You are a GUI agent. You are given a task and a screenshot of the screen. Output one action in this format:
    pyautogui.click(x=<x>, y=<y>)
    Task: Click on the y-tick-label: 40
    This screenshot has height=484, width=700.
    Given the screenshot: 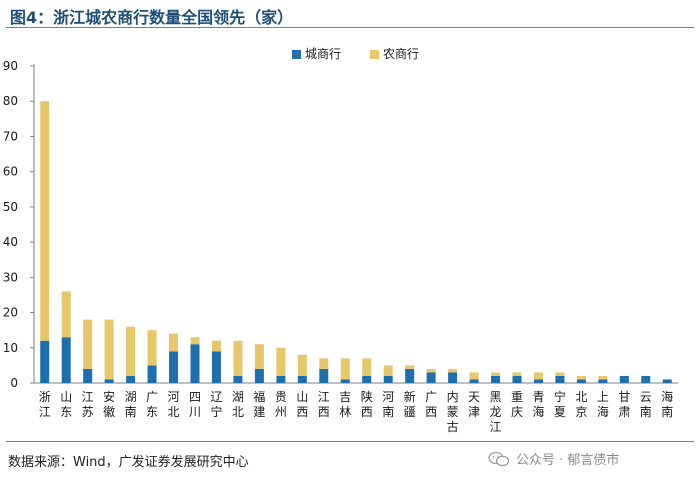 What is the action you would take?
    pyautogui.click(x=10, y=242)
    